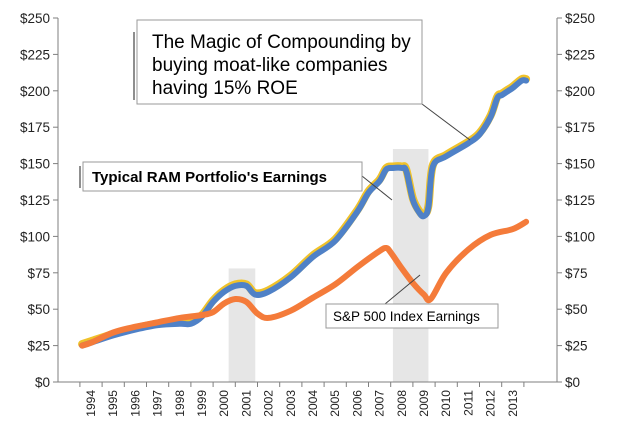 Image resolution: width=624 pixels, height=441 pixels. What do you see at coordinates (42, 382) in the screenshot?
I see `left-tick-label: $0` at bounding box center [42, 382].